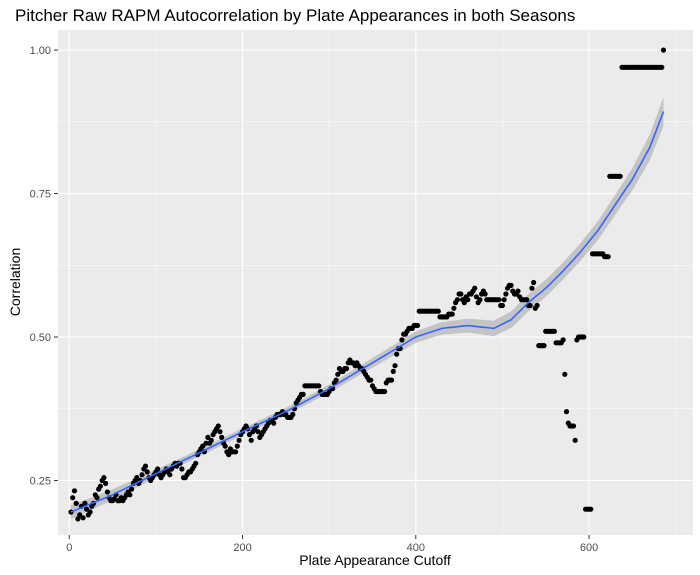  I want to click on y-tick-label: 0.25, so click(40, 481).